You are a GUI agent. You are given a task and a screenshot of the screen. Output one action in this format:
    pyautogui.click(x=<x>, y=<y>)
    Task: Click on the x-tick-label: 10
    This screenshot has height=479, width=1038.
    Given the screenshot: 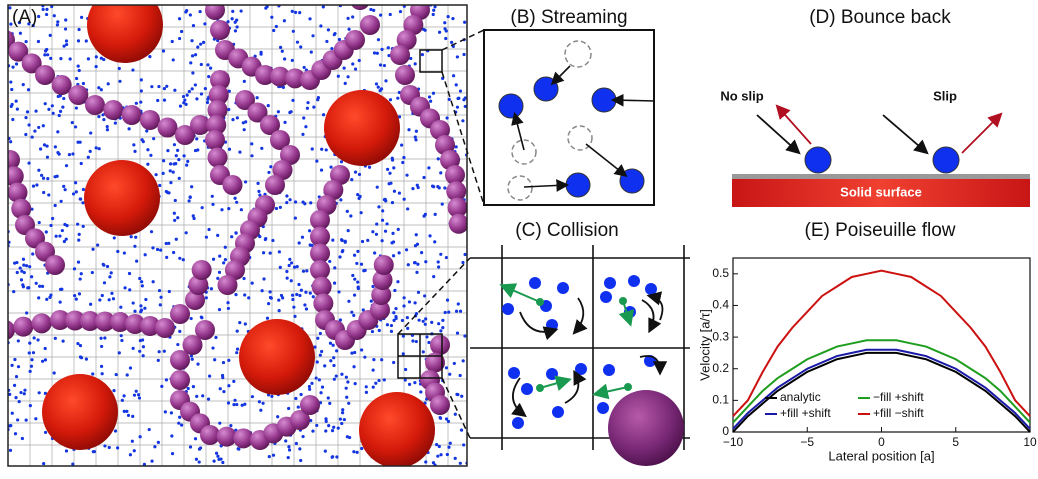 What is the action you would take?
    pyautogui.click(x=1030, y=442)
    